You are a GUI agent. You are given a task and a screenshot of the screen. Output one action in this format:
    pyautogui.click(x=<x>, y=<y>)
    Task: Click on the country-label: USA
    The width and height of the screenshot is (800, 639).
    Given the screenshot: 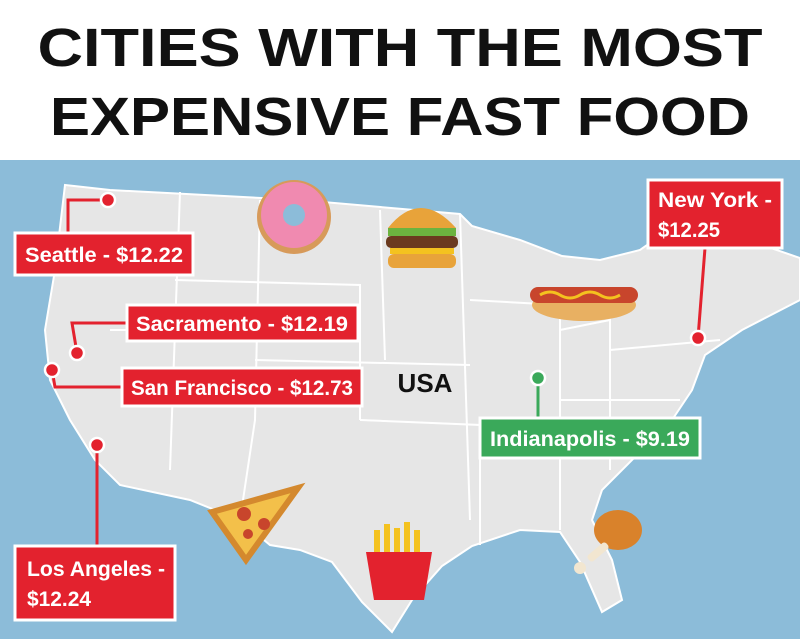 What is the action you would take?
    pyautogui.click(x=425, y=383)
    